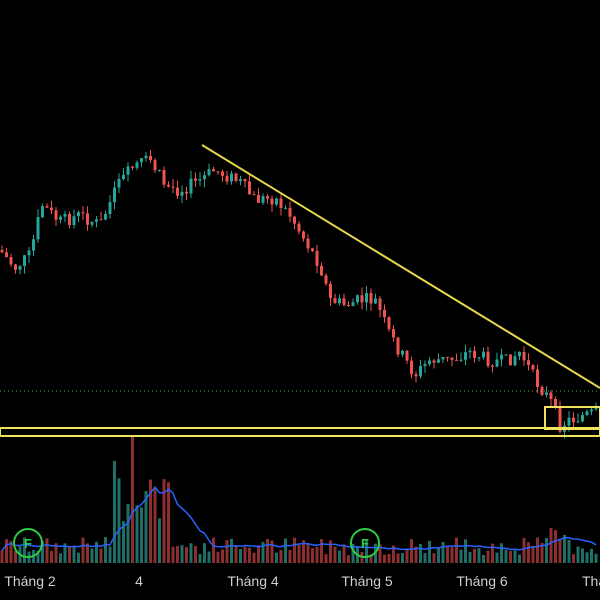  I want to click on x-axis: Tháng 2 4 Tháng 4 Tháng 5 Tháng 6 Thá, so click(302, 581).